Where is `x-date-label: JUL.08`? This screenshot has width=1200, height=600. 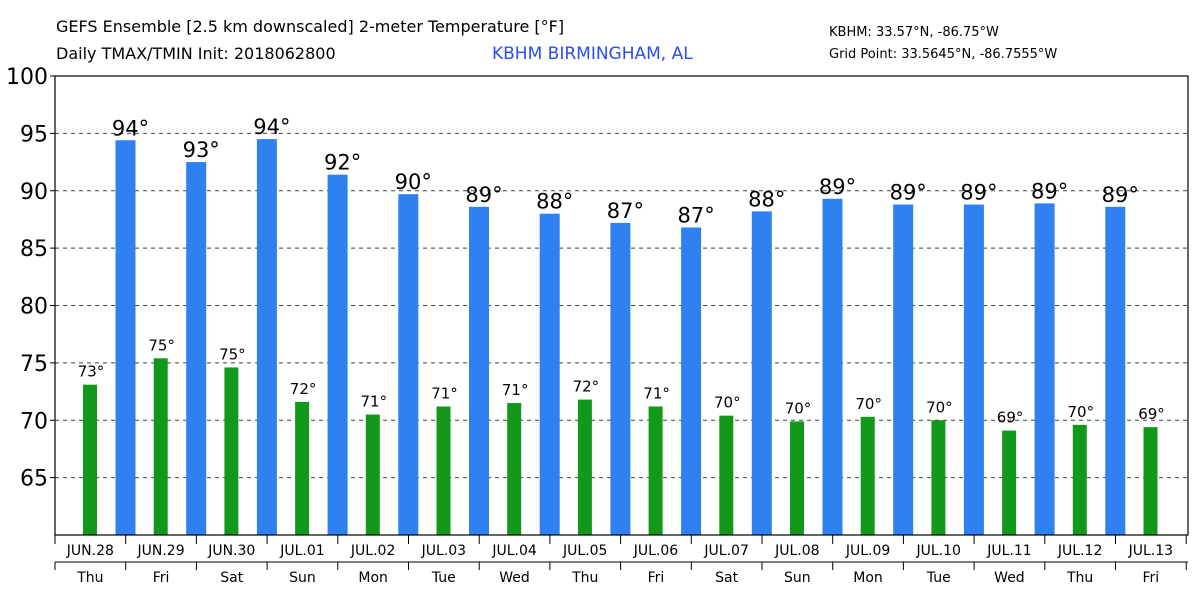
x-date-label: JUL.08 is located at coordinates (796, 551).